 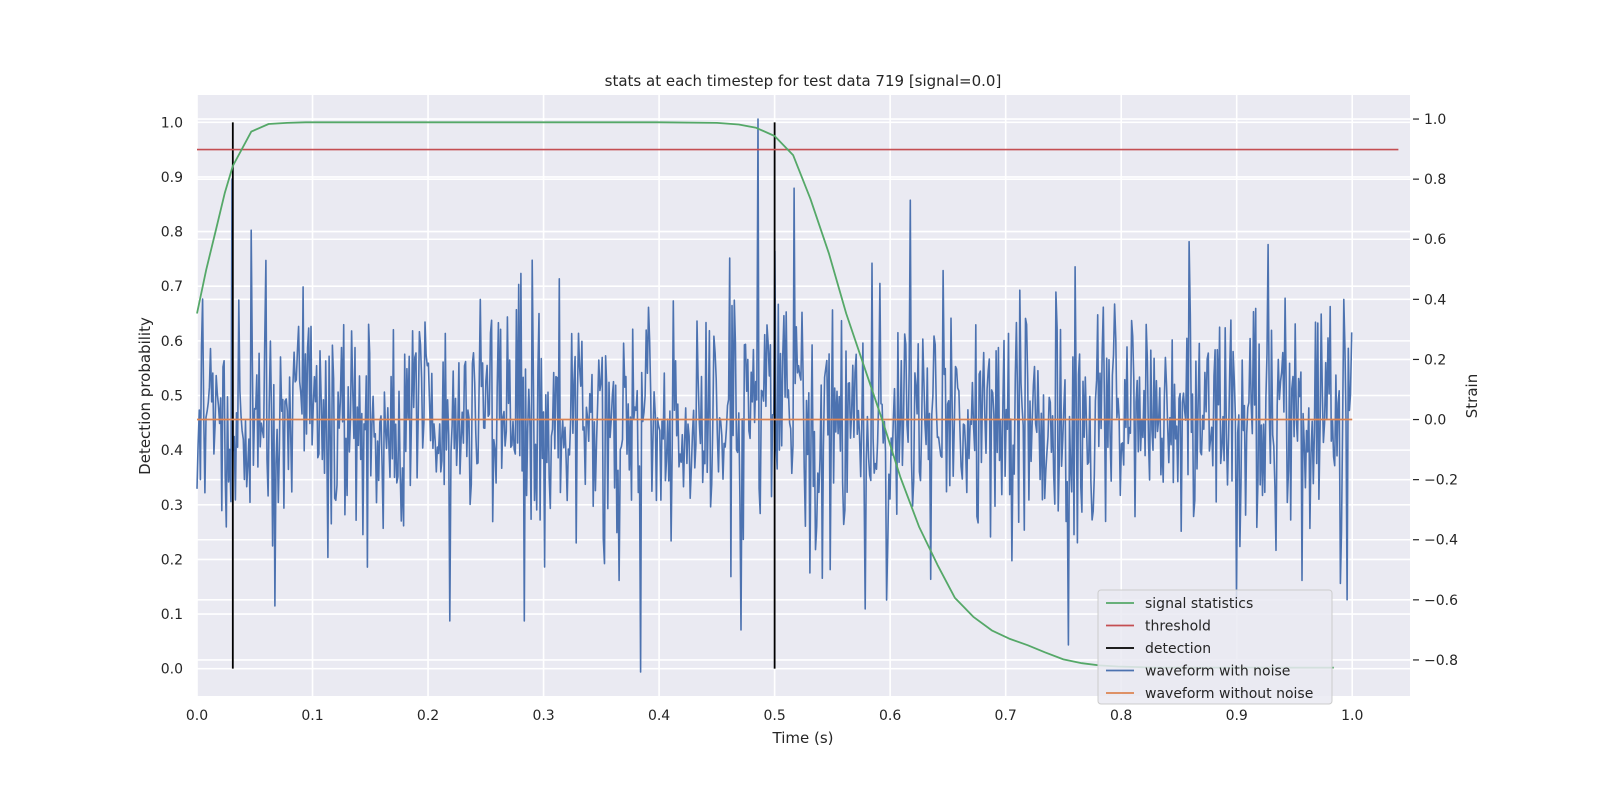 What do you see at coordinates (1178, 649) in the screenshot?
I see `legend-entry: detection` at bounding box center [1178, 649].